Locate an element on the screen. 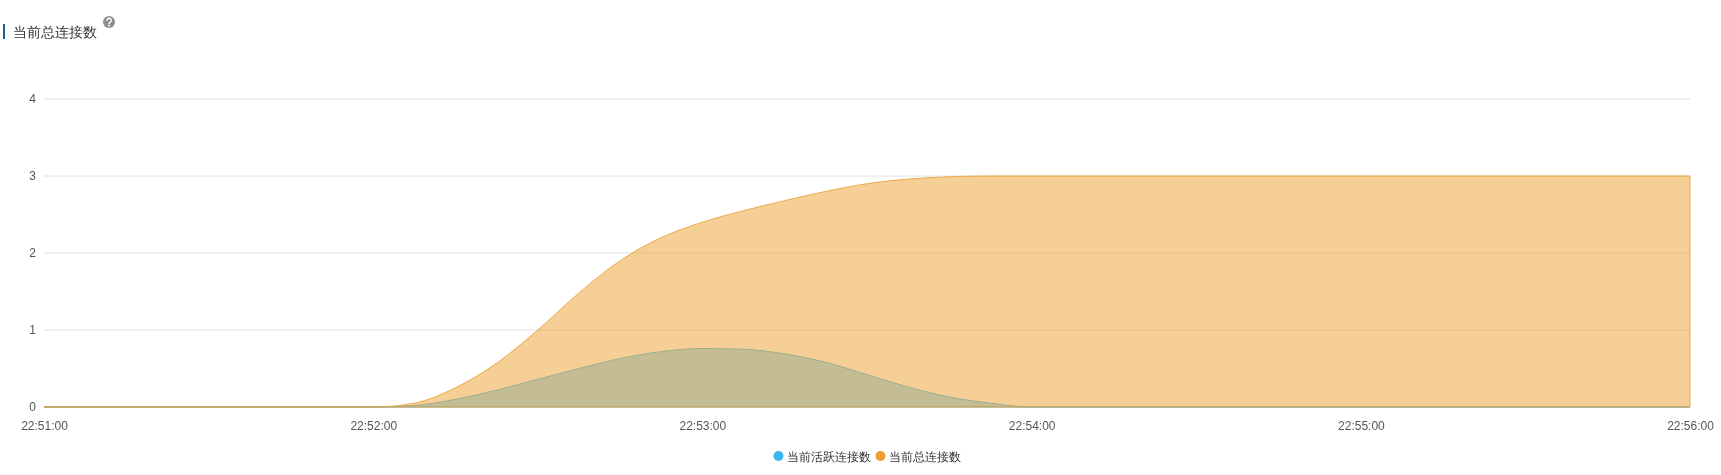  y-tick-label: 0 is located at coordinates (33, 407).